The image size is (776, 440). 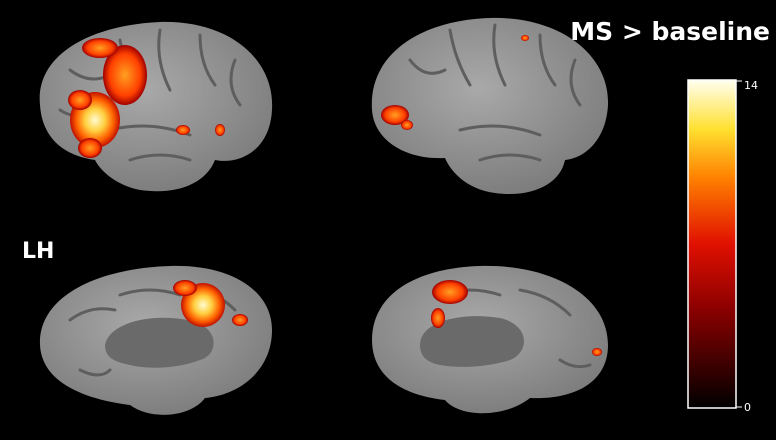 I want to click on brain-lateral-right, so click(x=490, y=106).